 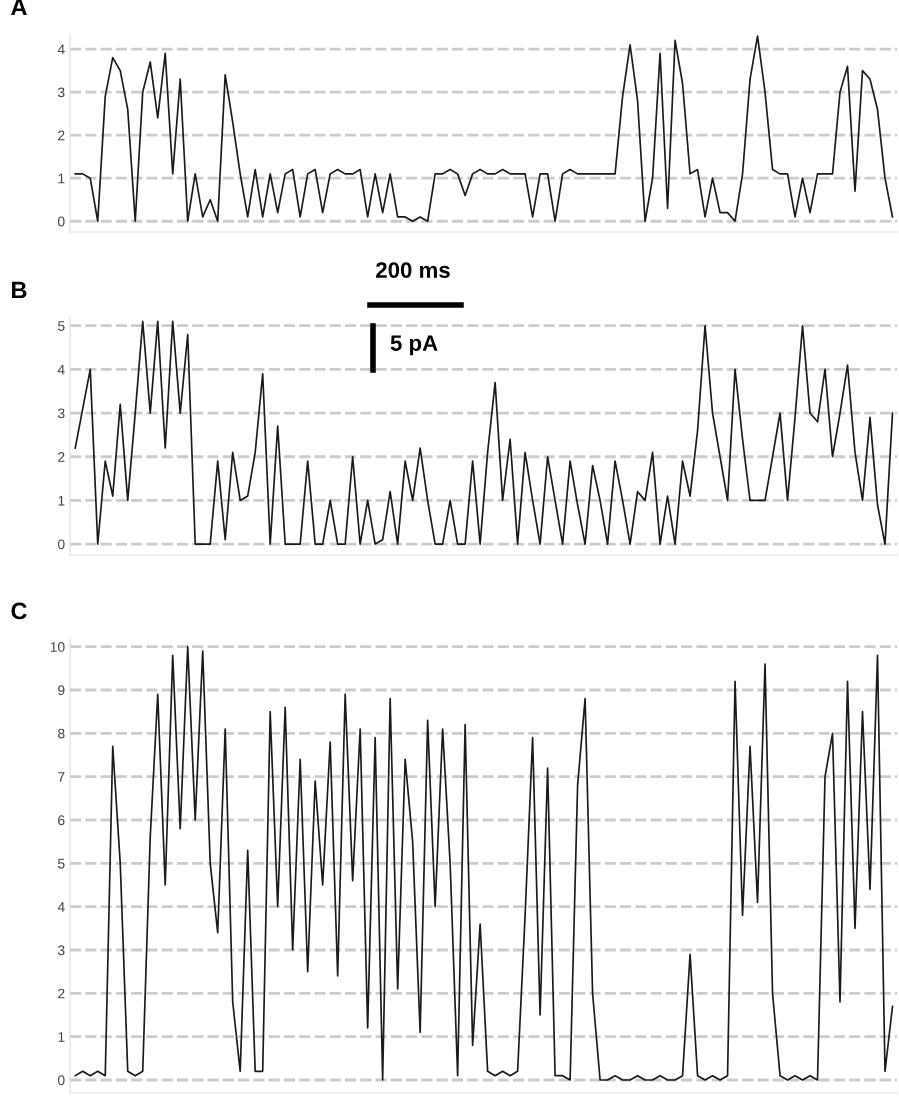 What do you see at coordinates (57, 647) in the screenshot?
I see `y-tick-label: 10` at bounding box center [57, 647].